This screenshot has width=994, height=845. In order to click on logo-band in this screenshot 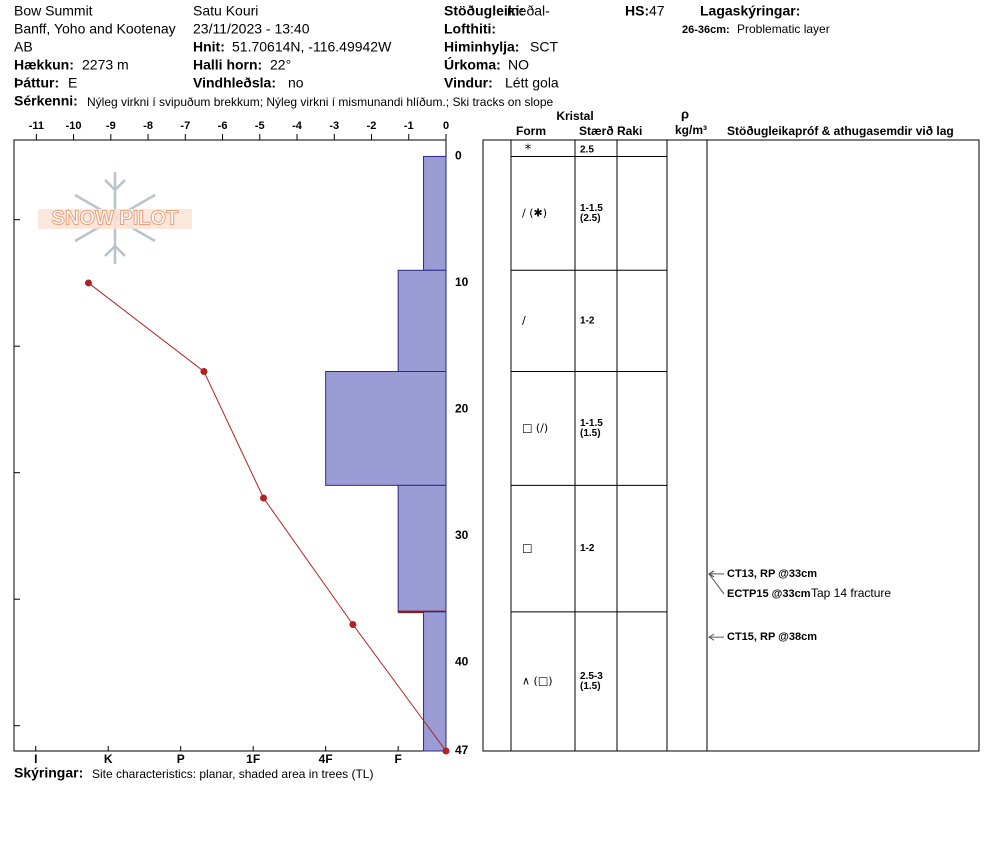, I will do `click(115, 219)`.